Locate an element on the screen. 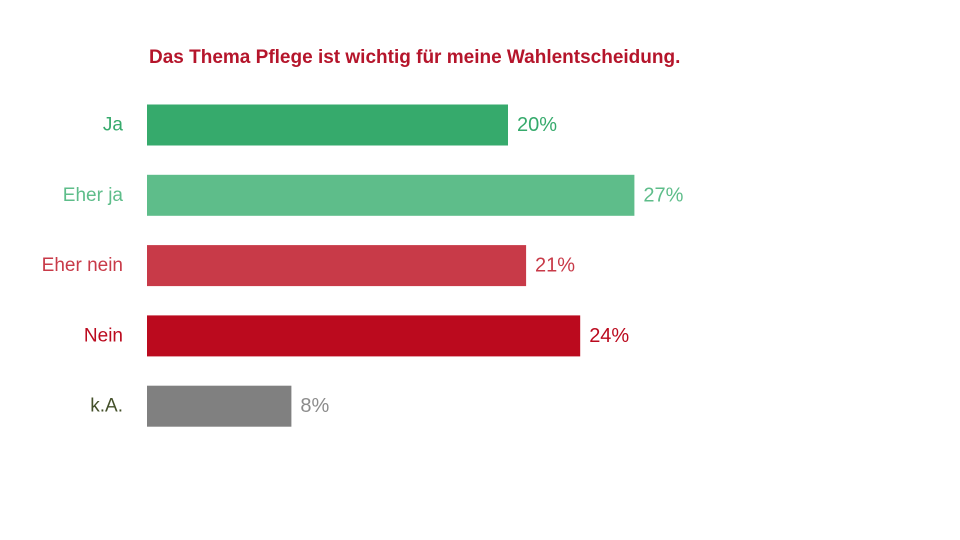 The width and height of the screenshot is (960, 540). category-label-3: Nein is located at coordinates (103, 335).